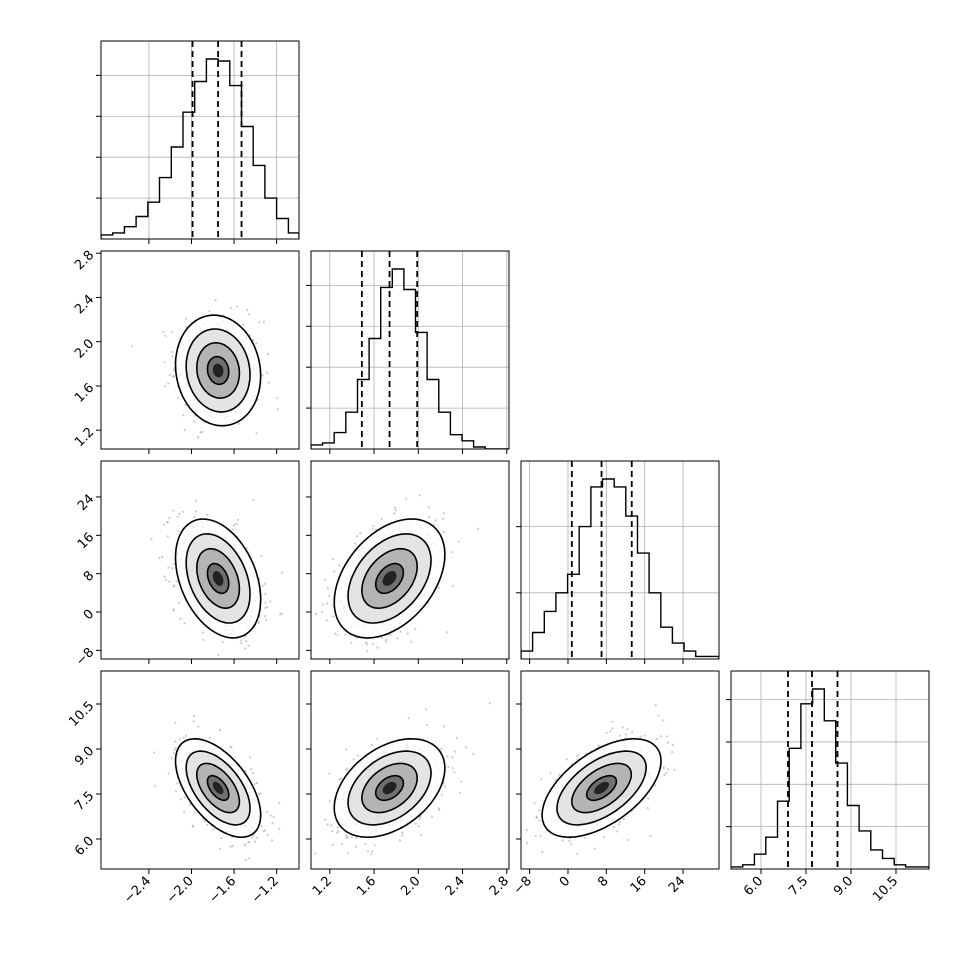  What do you see at coordinates (84, 846) in the screenshot?
I see `y-tick-label: 6.0` at bounding box center [84, 846].